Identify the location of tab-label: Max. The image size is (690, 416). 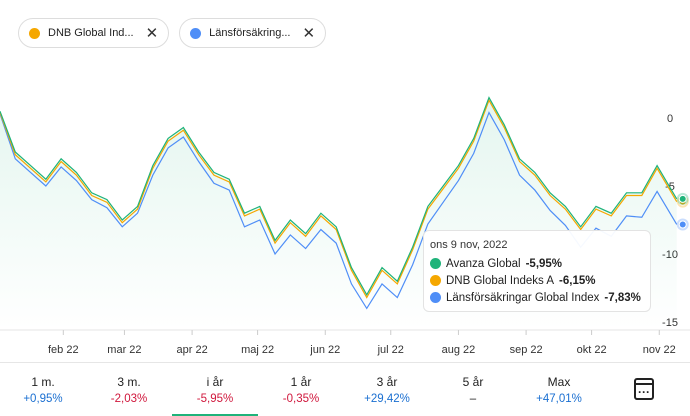
(559, 382).